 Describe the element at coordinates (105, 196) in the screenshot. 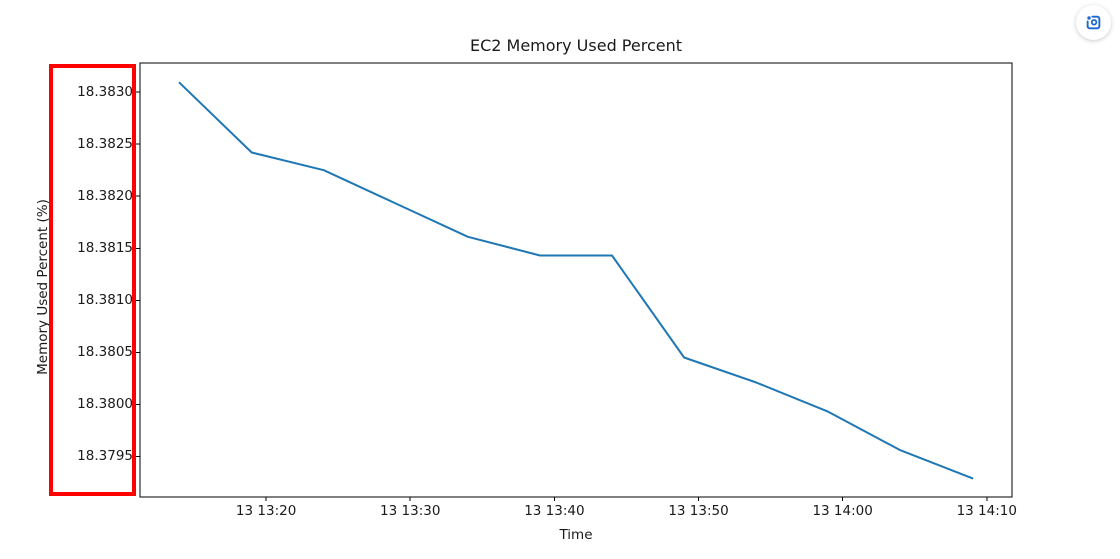

I see `y-tick-label: 18.3820` at that location.